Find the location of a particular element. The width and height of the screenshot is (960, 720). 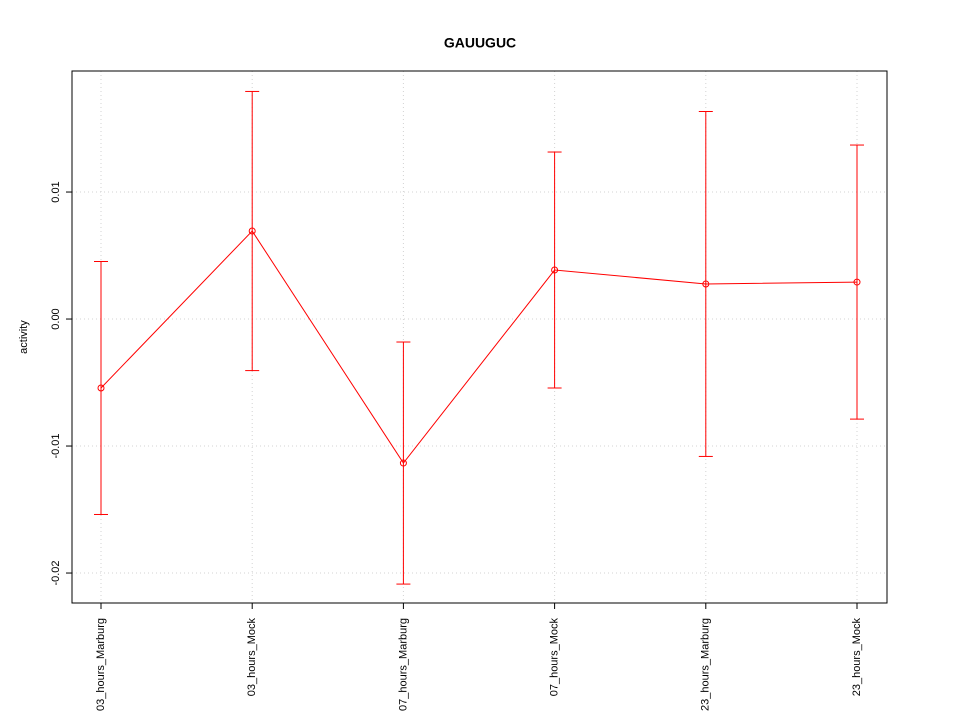

x-tick-label: 23_hours_Mock is located at coordinates (857, 657).